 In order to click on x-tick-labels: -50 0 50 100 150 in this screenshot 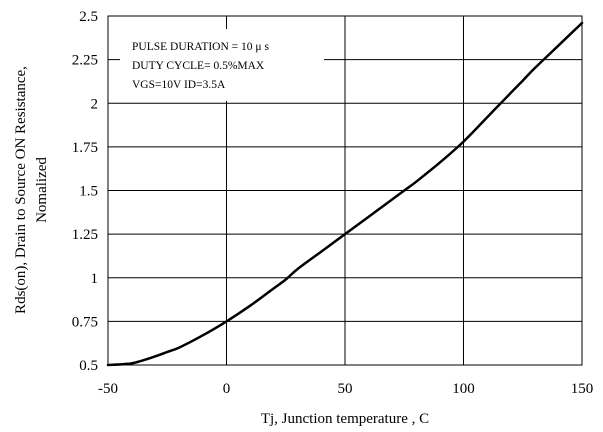, I will do `click(345, 389)`.